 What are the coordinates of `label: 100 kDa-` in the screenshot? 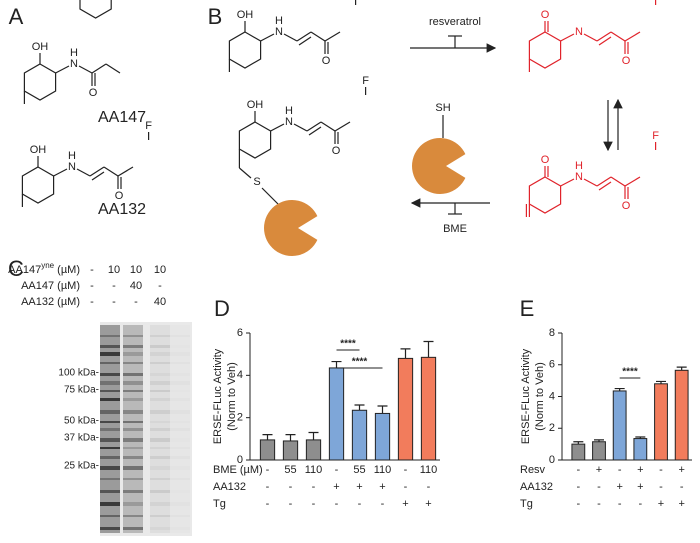 It's located at (78, 373).